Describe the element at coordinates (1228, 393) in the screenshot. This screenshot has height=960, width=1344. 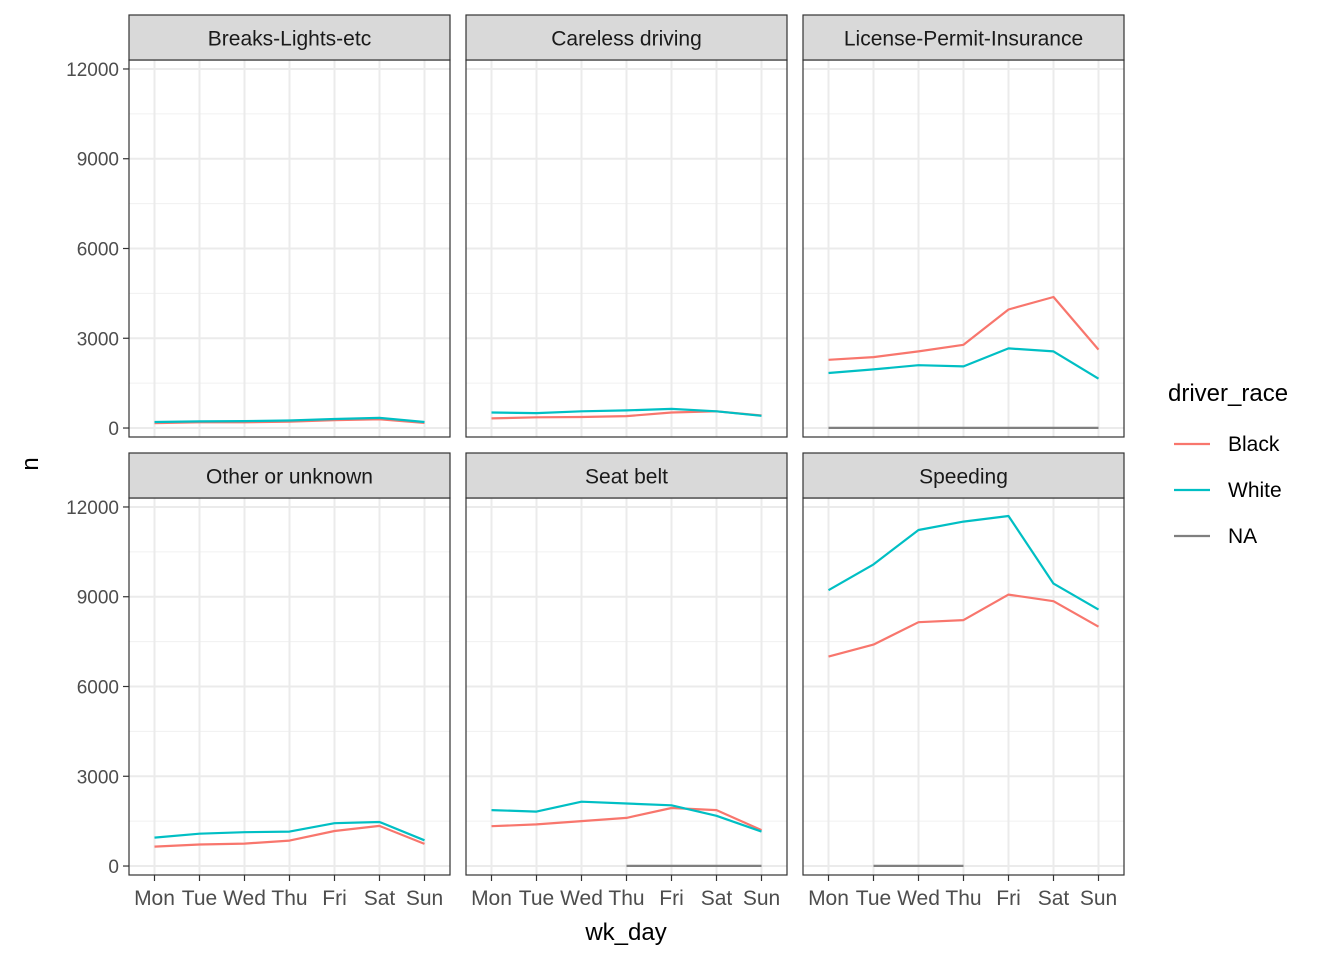
I see `legend-title: driver_race` at that location.